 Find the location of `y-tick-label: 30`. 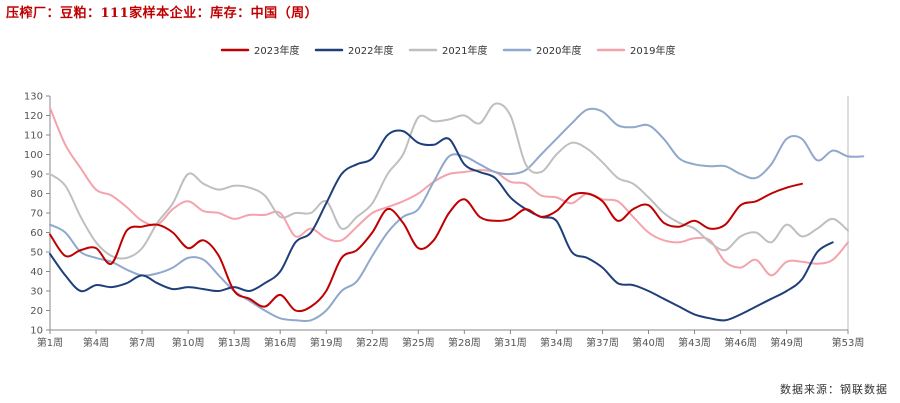

y-tick-label: 30 is located at coordinates (36, 292).